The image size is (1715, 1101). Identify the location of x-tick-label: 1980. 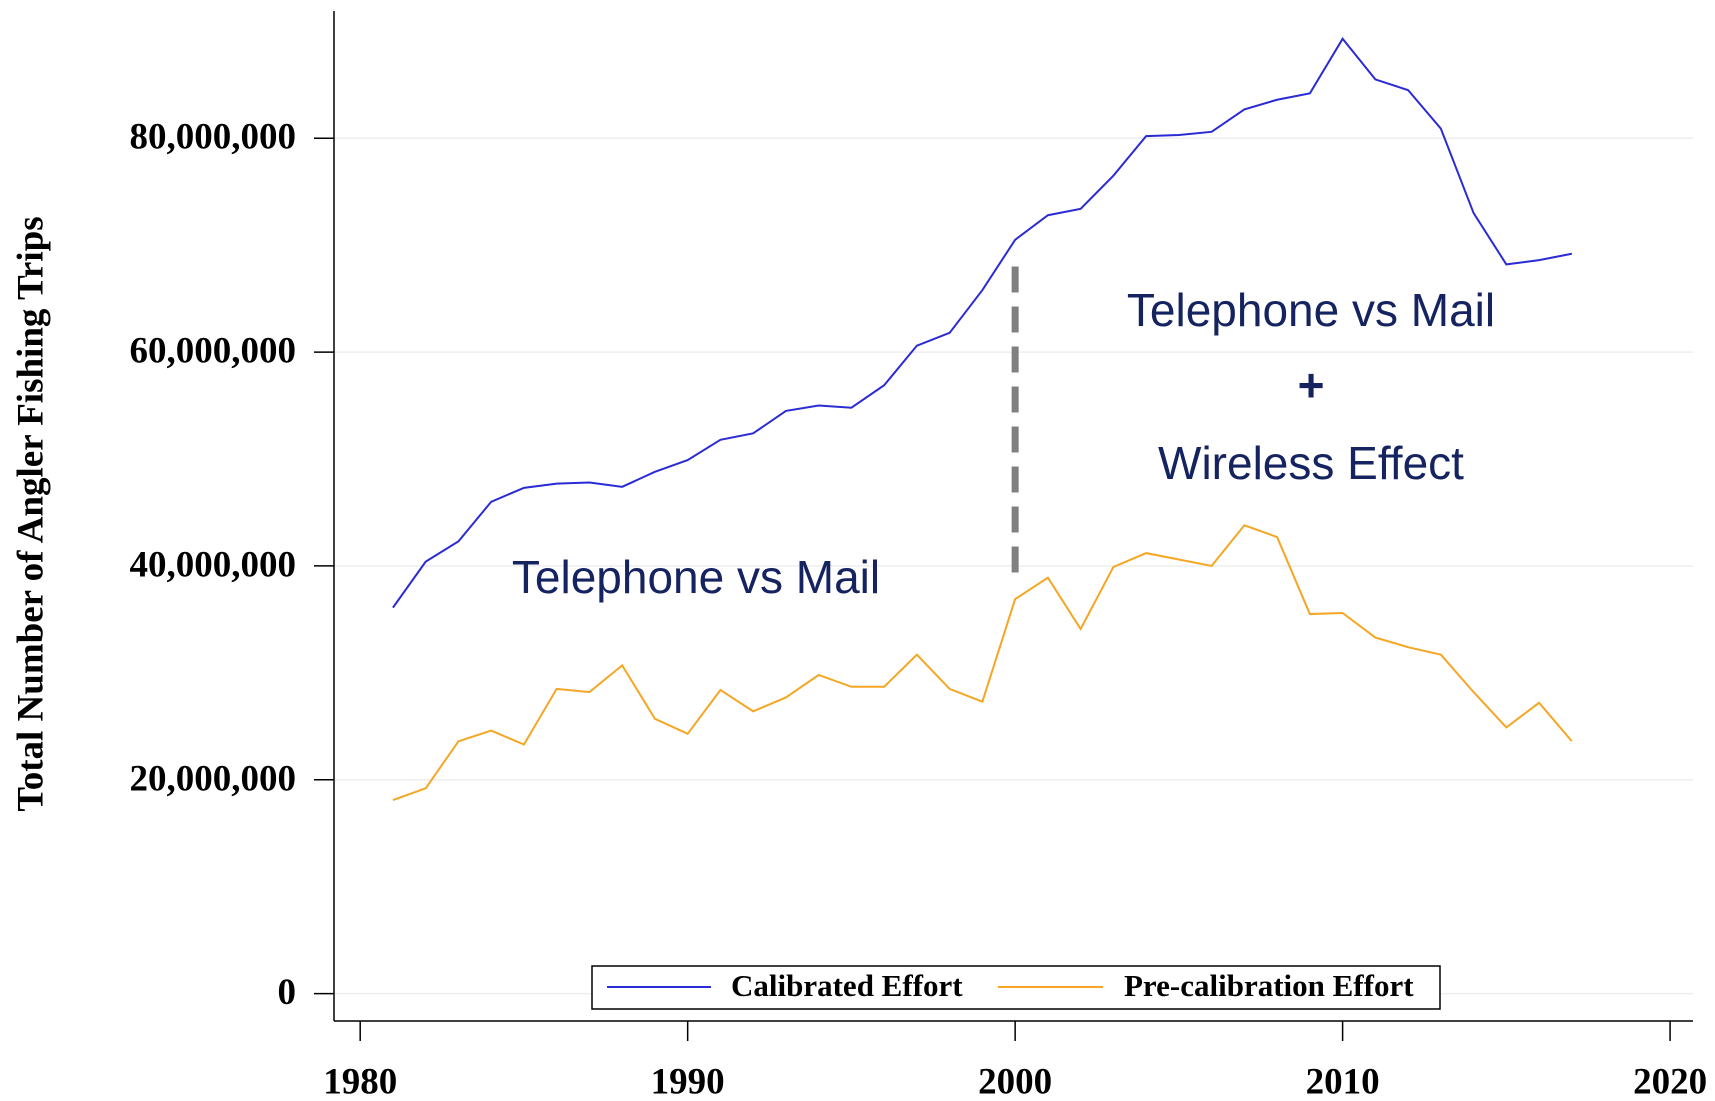
(360, 1081).